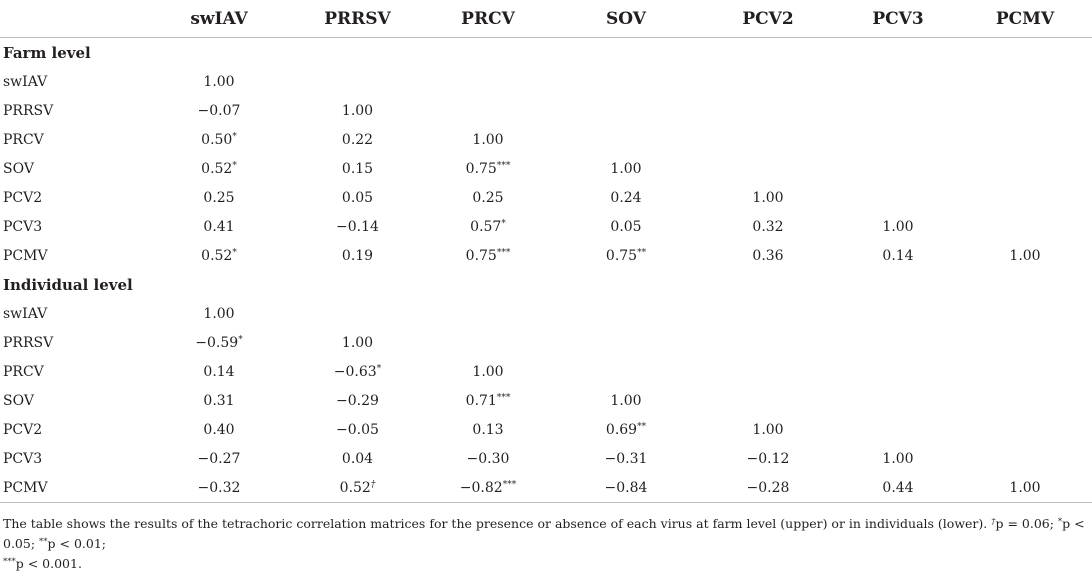  What do you see at coordinates (546, 400) in the screenshot?
I see `table-row: SOV 0.31 −0.29 0.71*** 1.00` at bounding box center [546, 400].